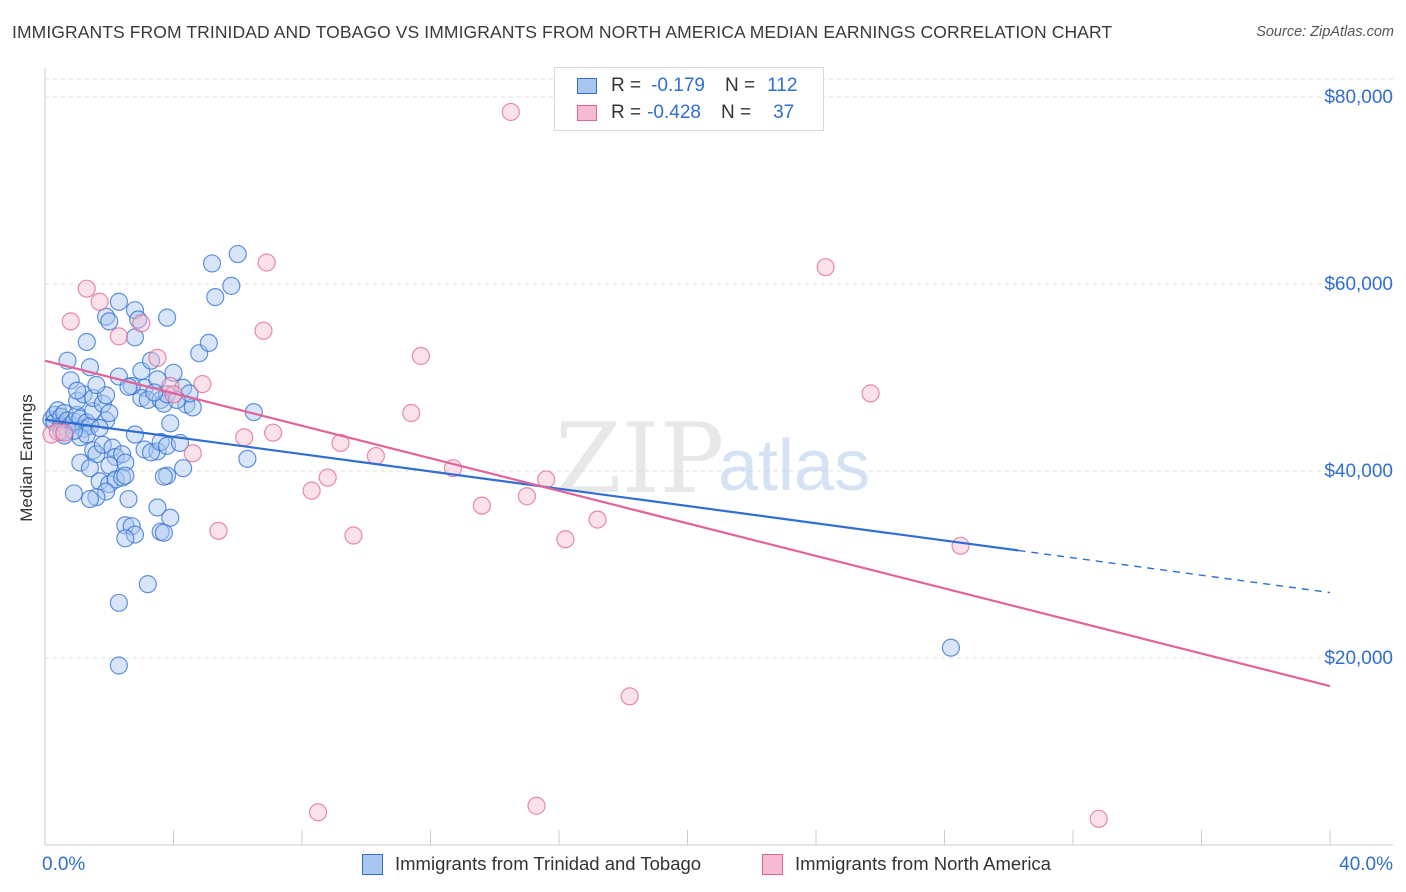 The image size is (1406, 892). What do you see at coordinates (548, 863) in the screenshot?
I see `bottom-legend-label-trinidad: Immigrants from Trinidad and Tobago` at bounding box center [548, 863].